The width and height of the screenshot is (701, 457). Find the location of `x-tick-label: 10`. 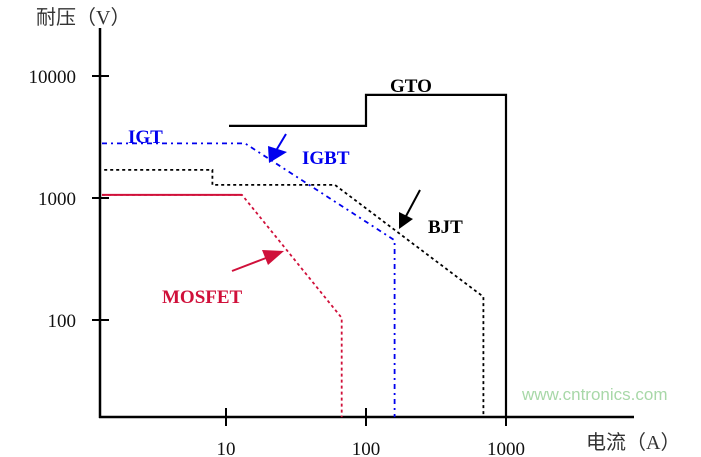

x-tick-label: 10 is located at coordinates (226, 448).